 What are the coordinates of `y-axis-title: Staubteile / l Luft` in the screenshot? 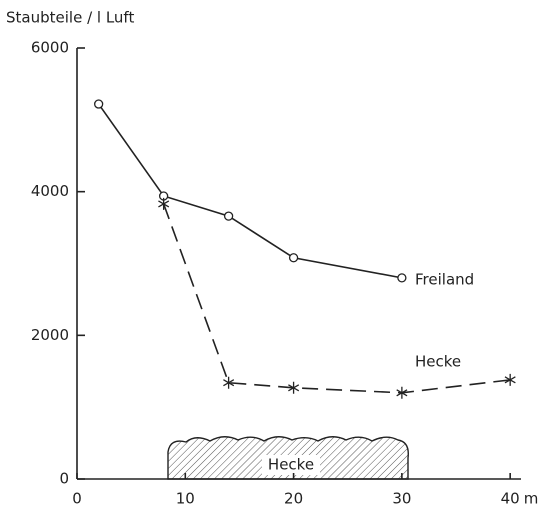 It's located at (70, 18).